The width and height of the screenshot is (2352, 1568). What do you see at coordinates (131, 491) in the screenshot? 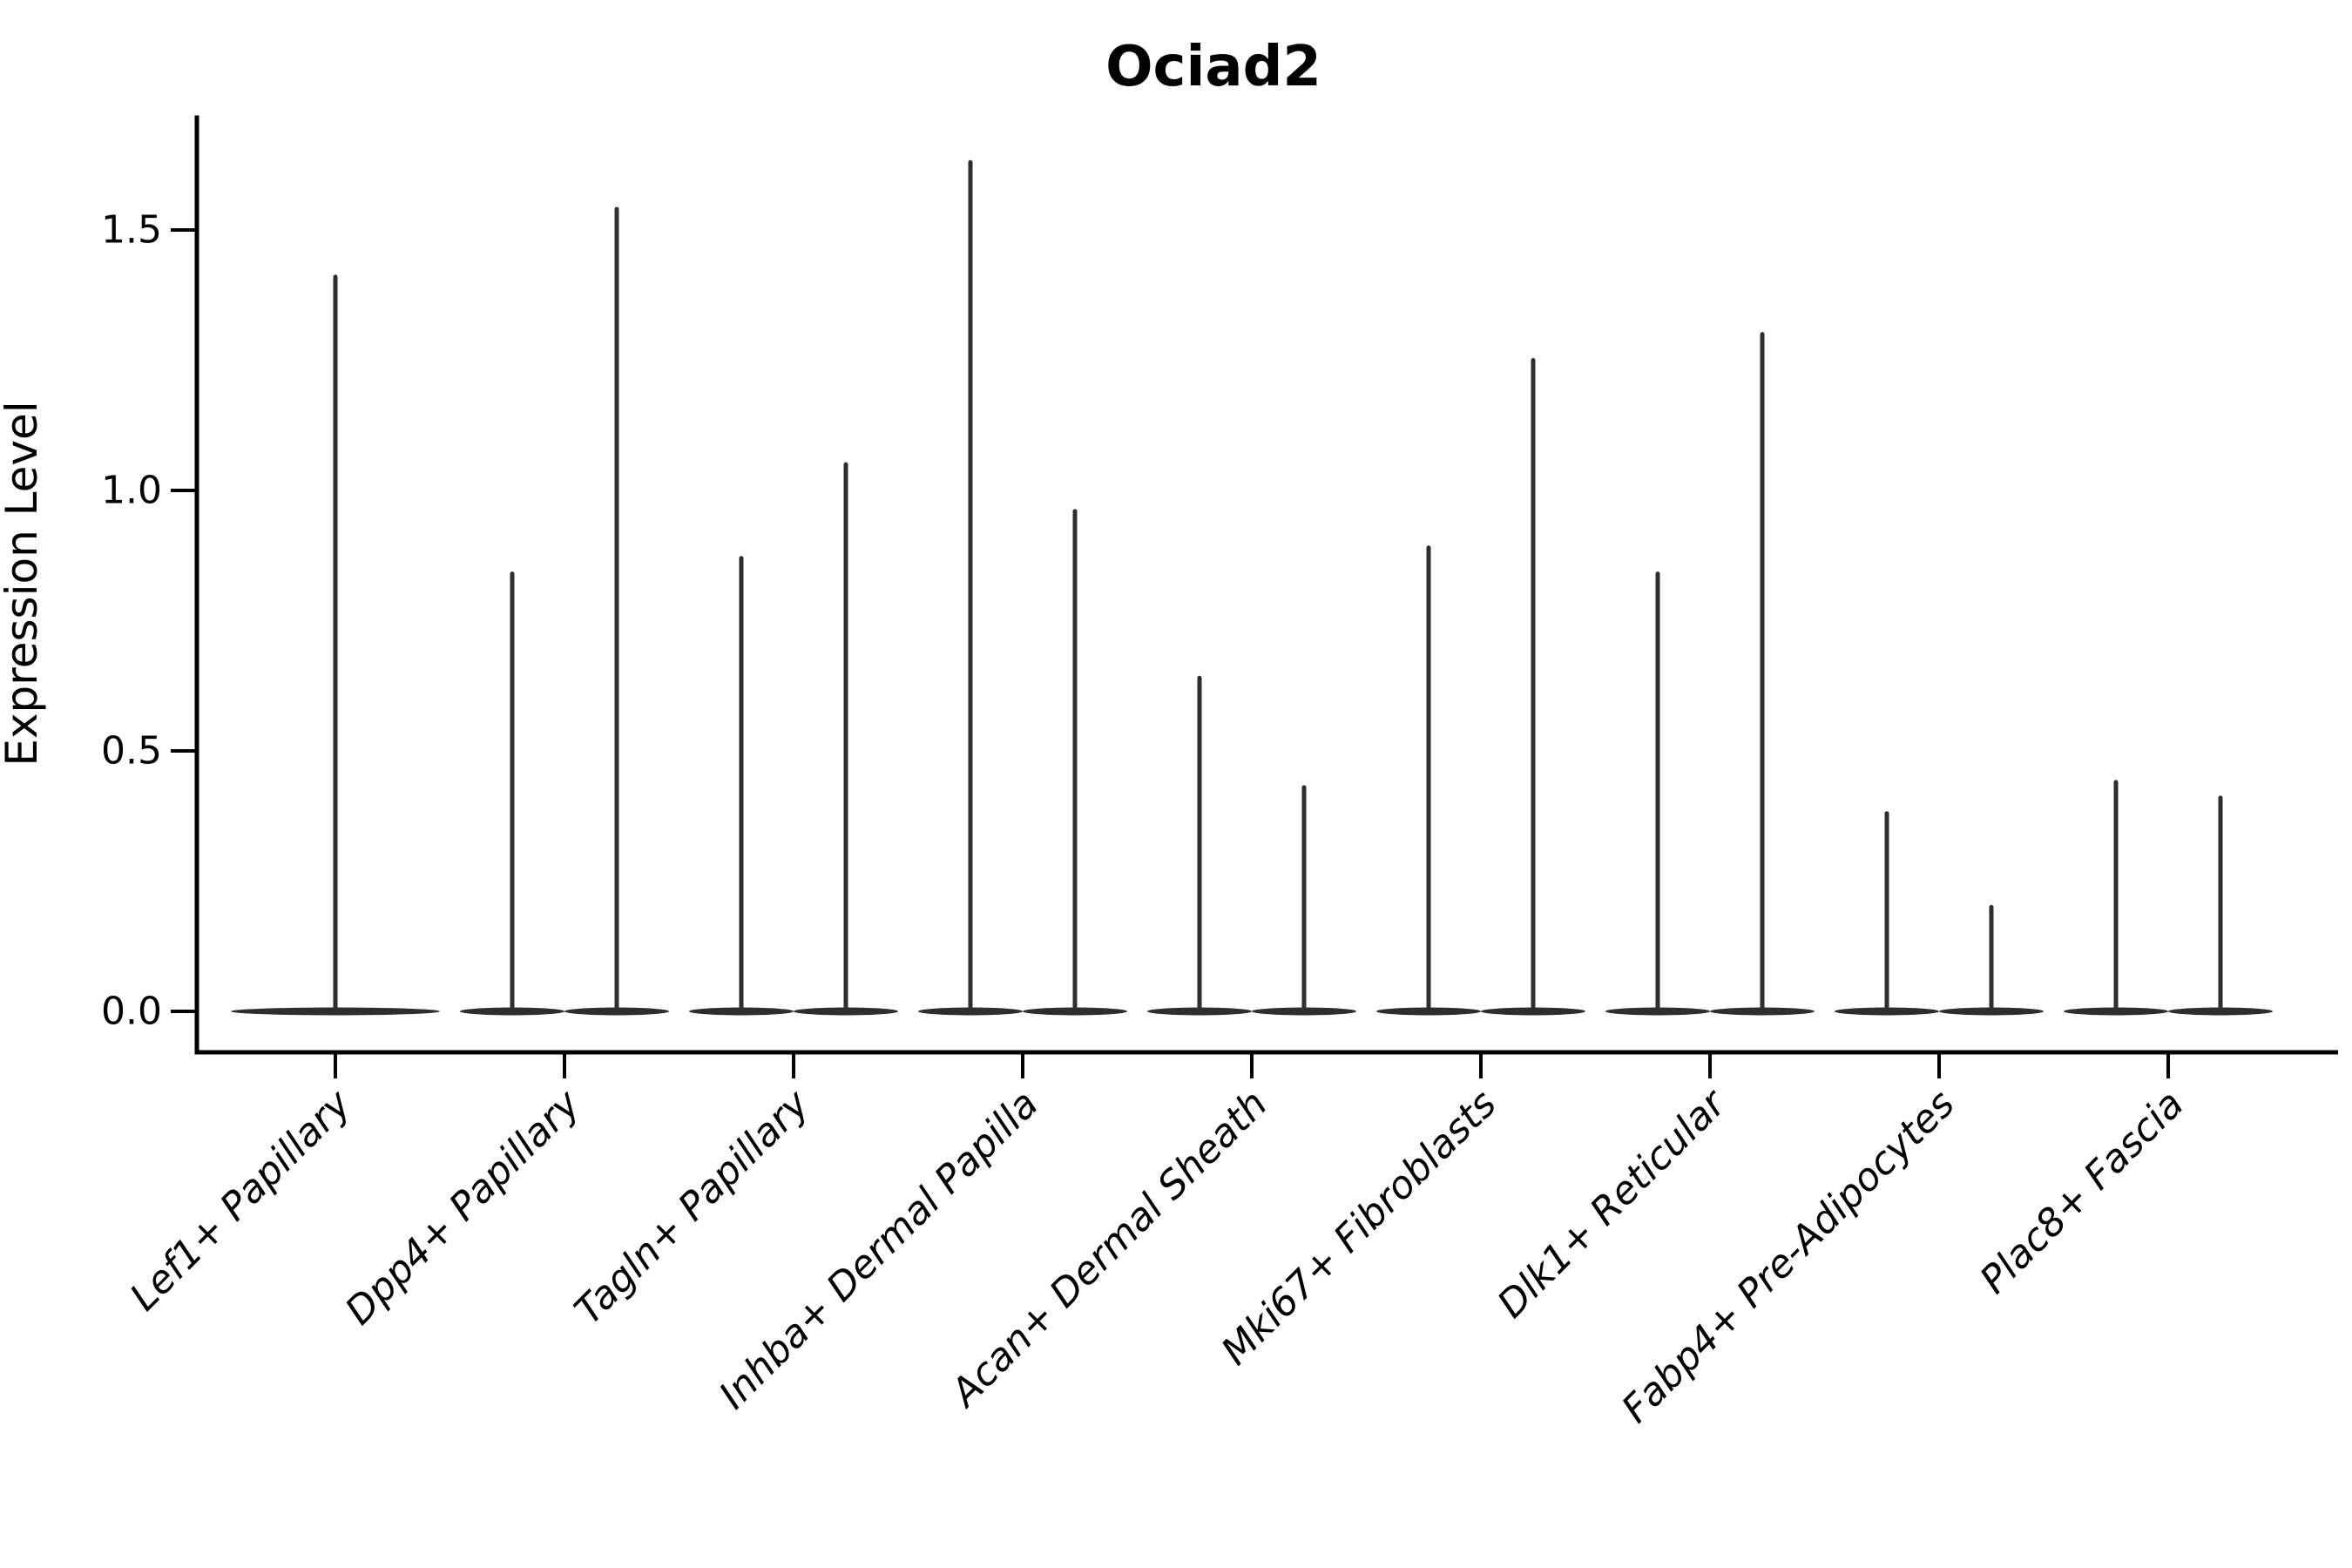
I see `y-tick-label: 1.0` at bounding box center [131, 491].